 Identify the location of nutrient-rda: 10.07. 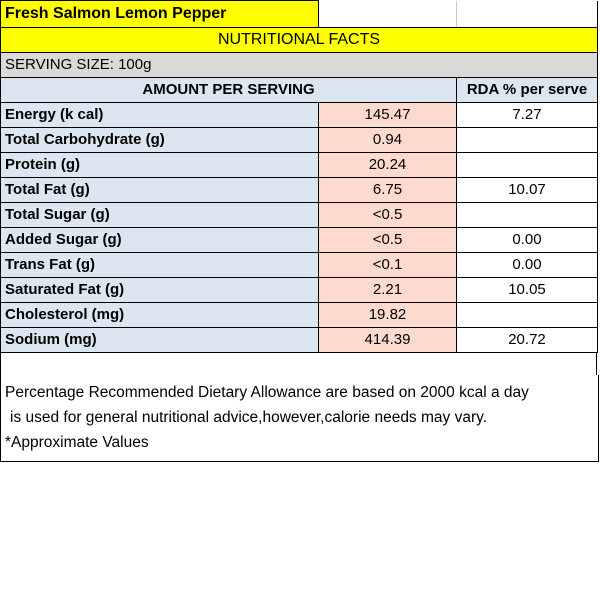
(527, 190).